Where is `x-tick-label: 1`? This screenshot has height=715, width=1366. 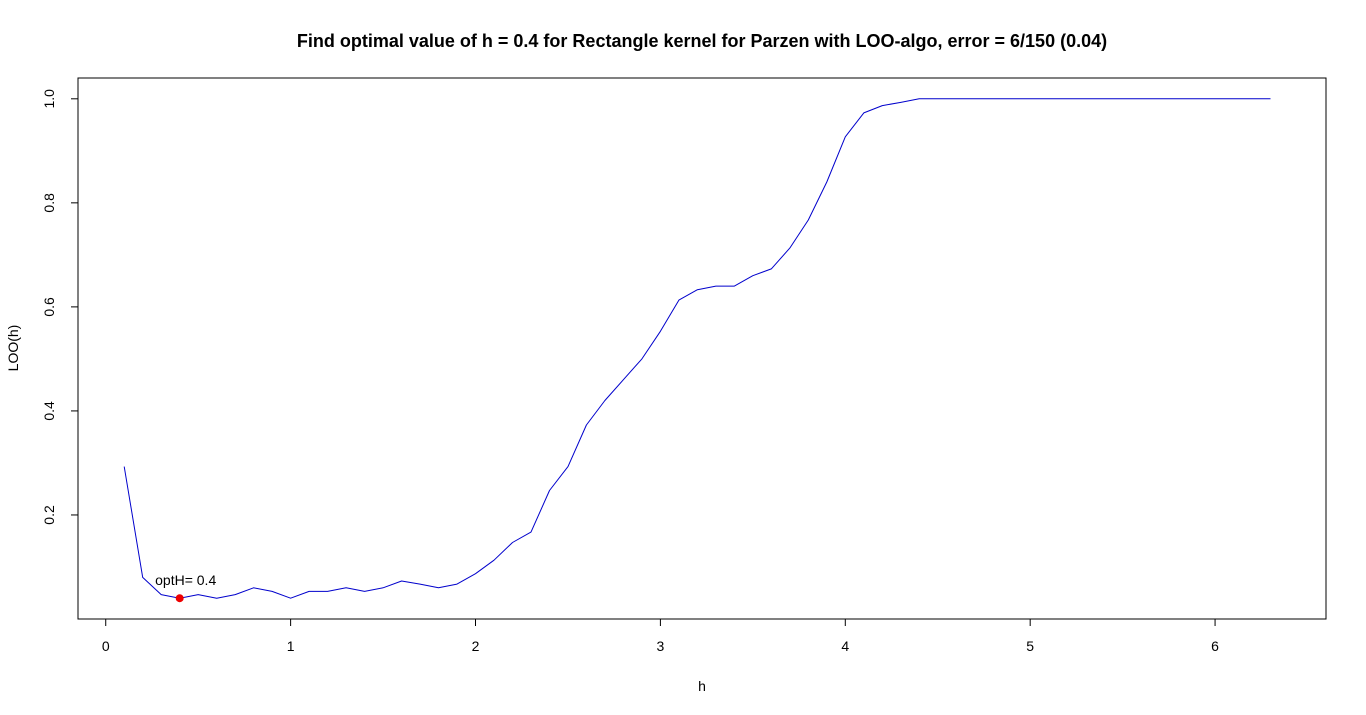 x-tick-label: 1 is located at coordinates (291, 646).